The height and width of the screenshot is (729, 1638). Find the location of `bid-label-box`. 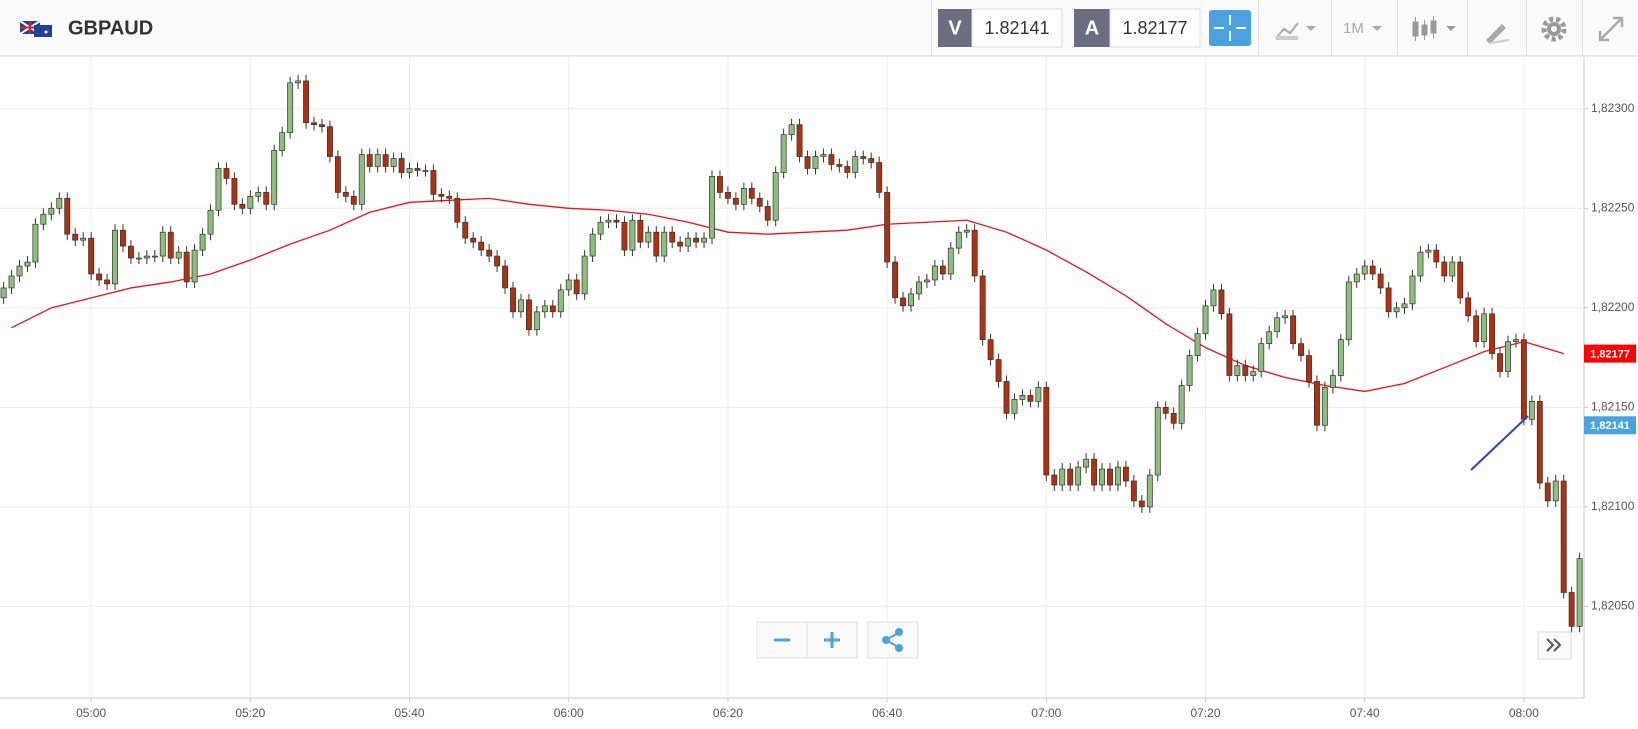

bid-label-box is located at coordinates (955, 28).